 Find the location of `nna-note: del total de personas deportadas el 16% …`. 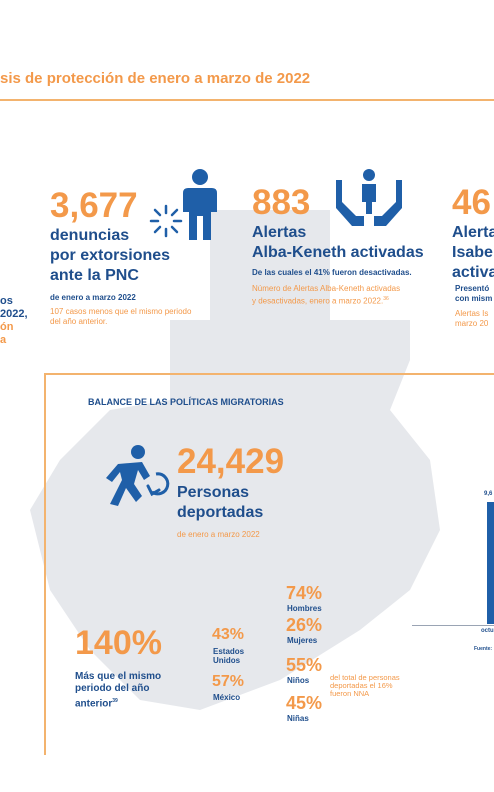

nna-note: del total de personas deportadas el 16% … is located at coordinates (365, 686).